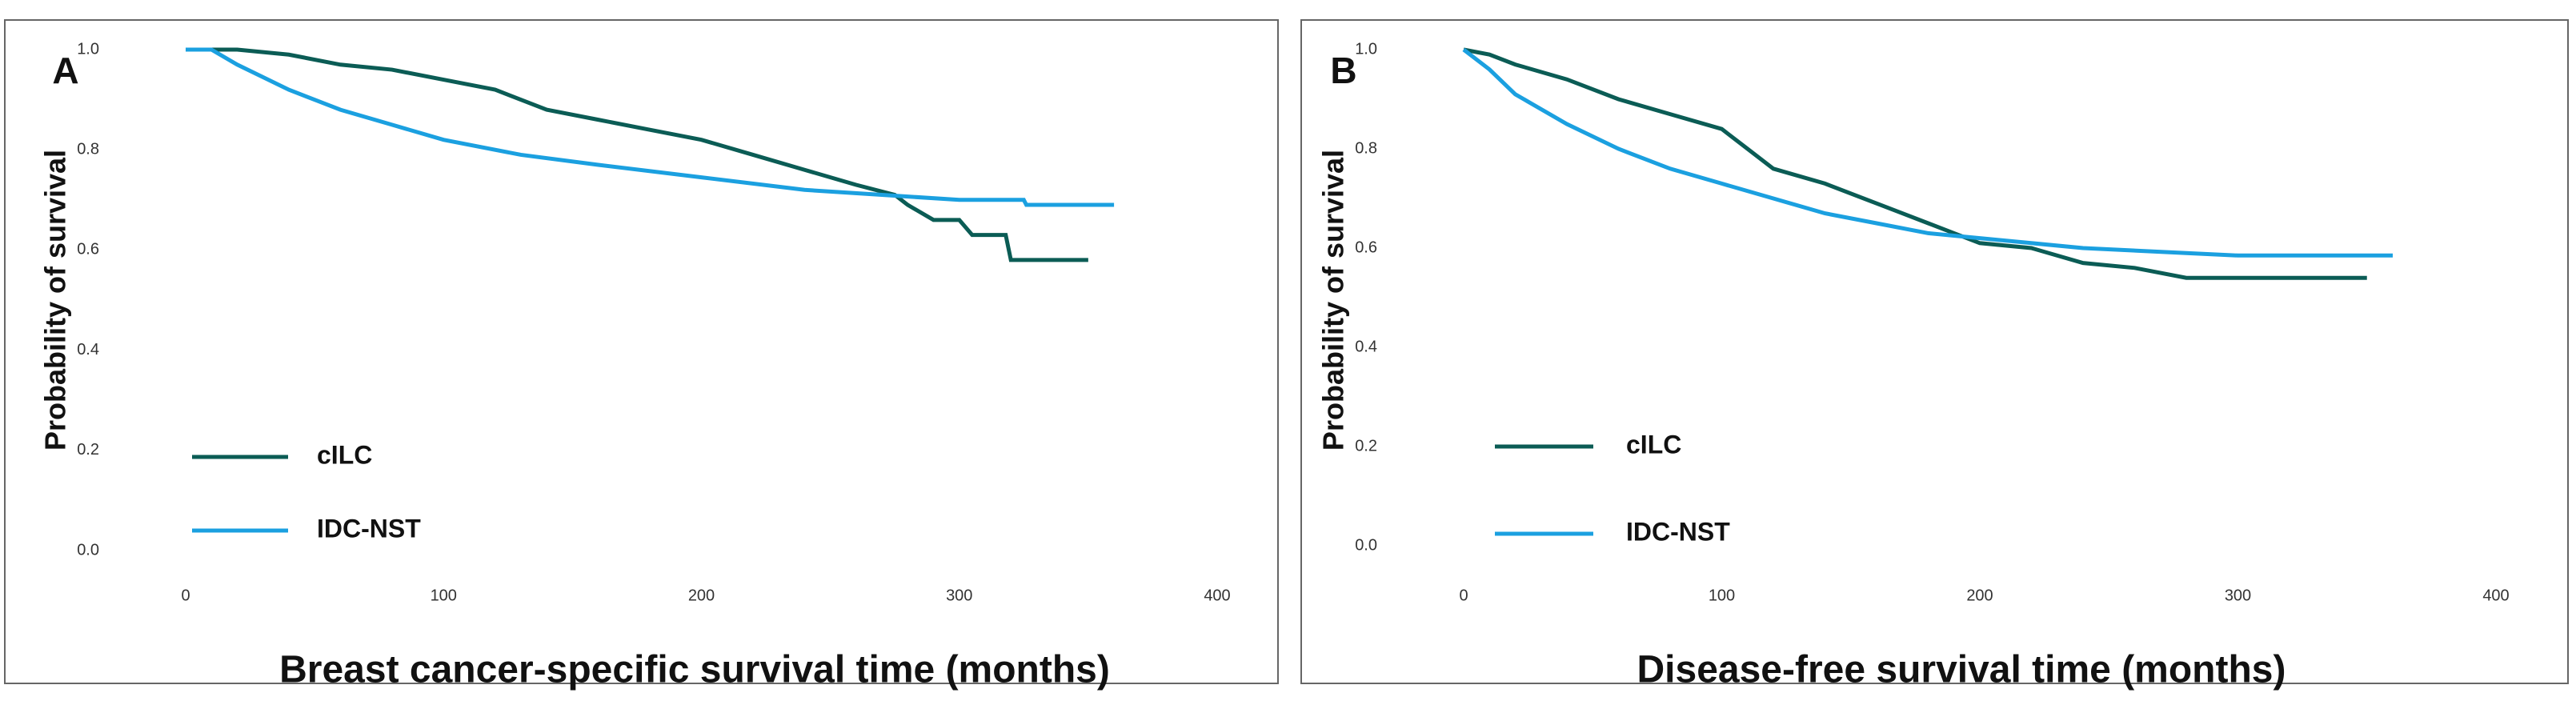 The height and width of the screenshot is (705, 2576). I want to click on panel-label: A, so click(65, 70).